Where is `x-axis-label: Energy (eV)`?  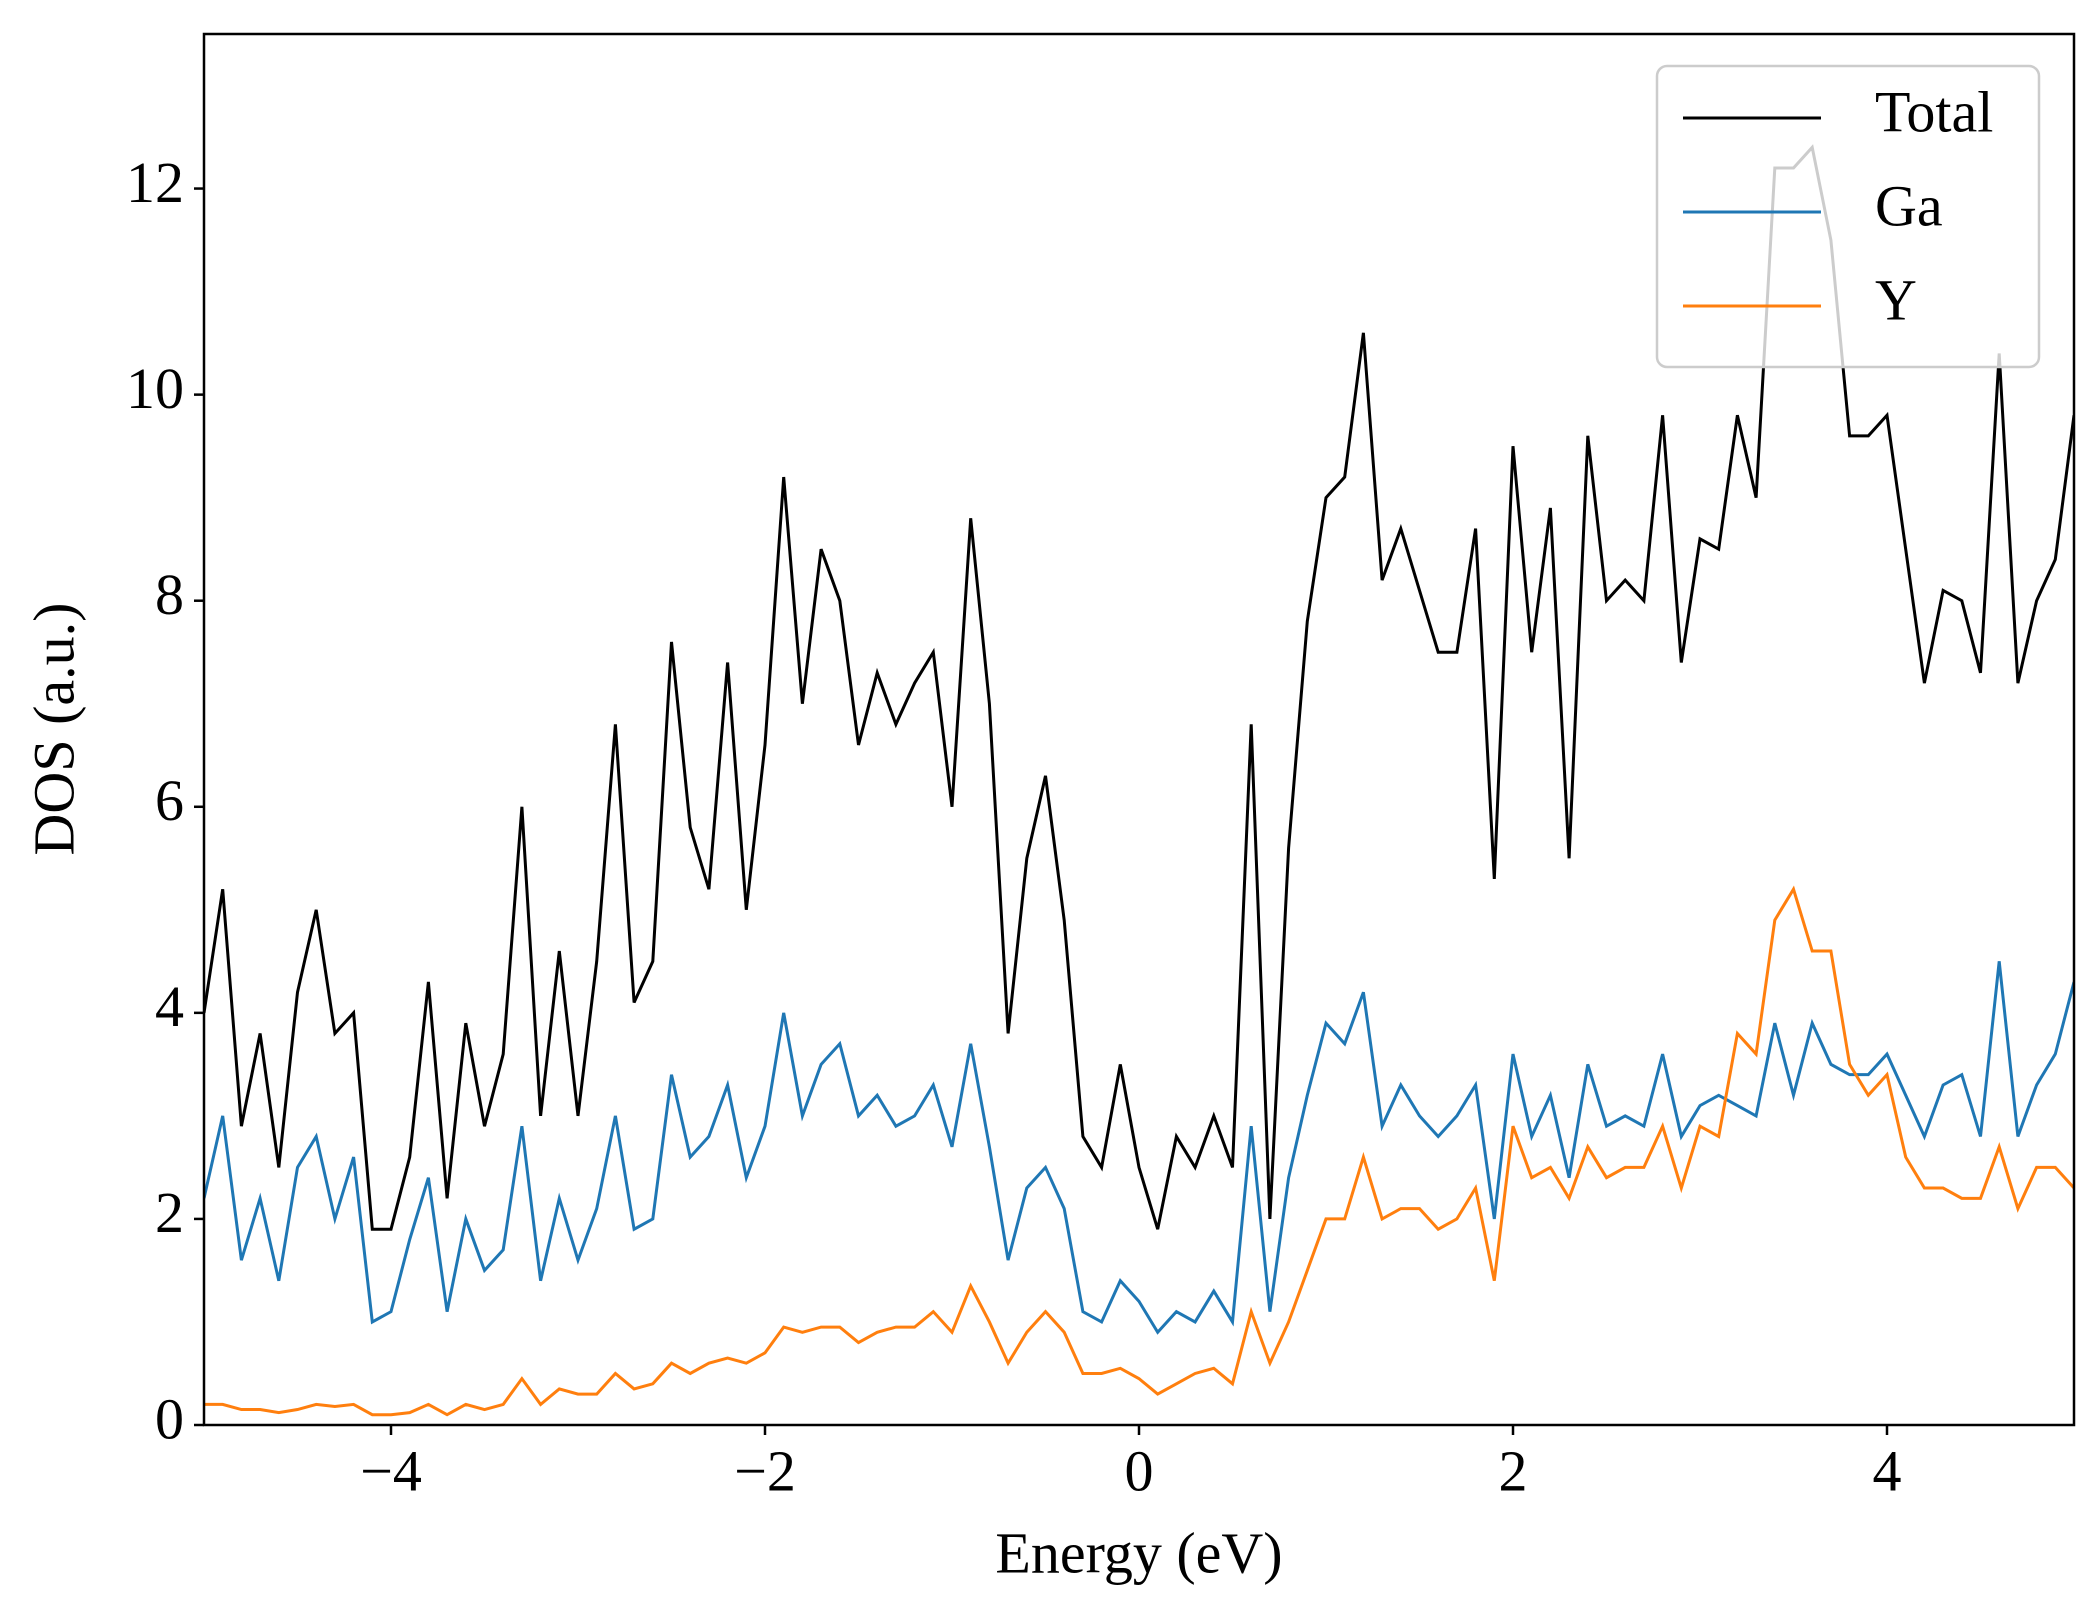
x-axis-label: Energy (eV) is located at coordinates (1138, 1552).